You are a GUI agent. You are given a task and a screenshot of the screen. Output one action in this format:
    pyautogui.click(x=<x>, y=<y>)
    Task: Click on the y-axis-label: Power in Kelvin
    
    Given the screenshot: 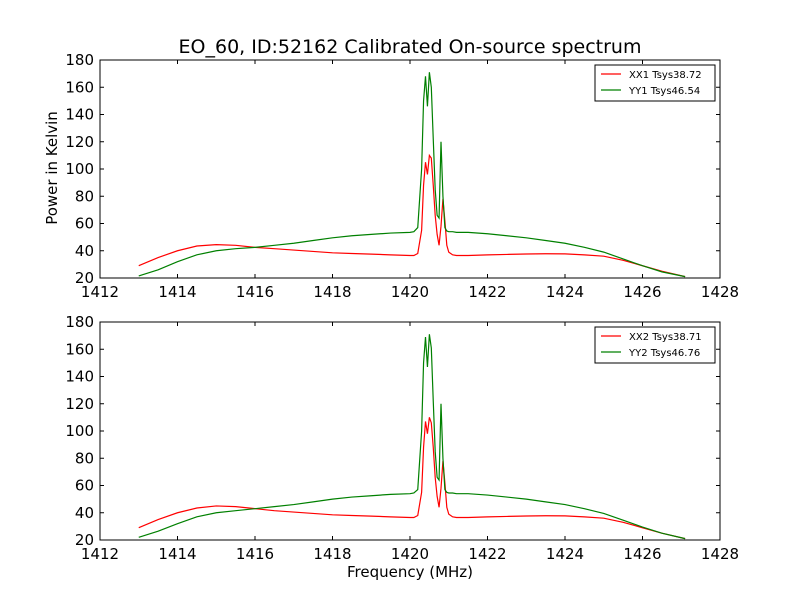 What is the action you would take?
    pyautogui.click(x=52, y=168)
    